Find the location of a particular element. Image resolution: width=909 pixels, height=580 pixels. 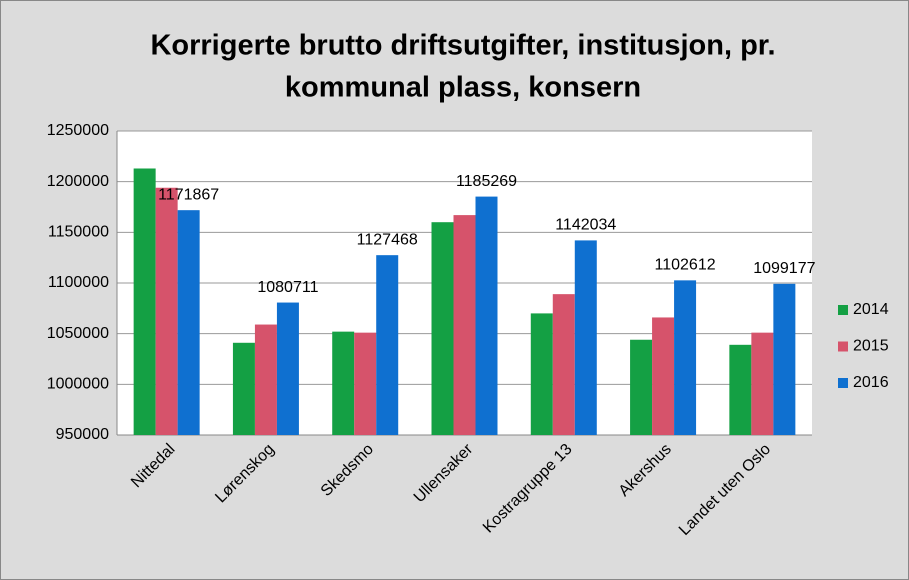

legend-label: 2014 is located at coordinates (871, 309).